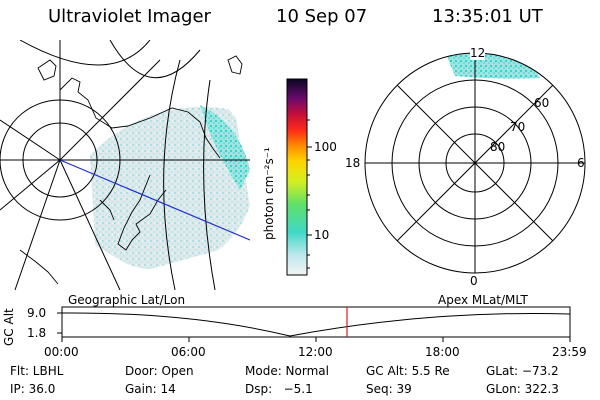 Image resolution: width=600 pixels, height=400 pixels. What do you see at coordinates (287, 371) in the screenshot?
I see `info-mode: Mode: Normal` at bounding box center [287, 371].